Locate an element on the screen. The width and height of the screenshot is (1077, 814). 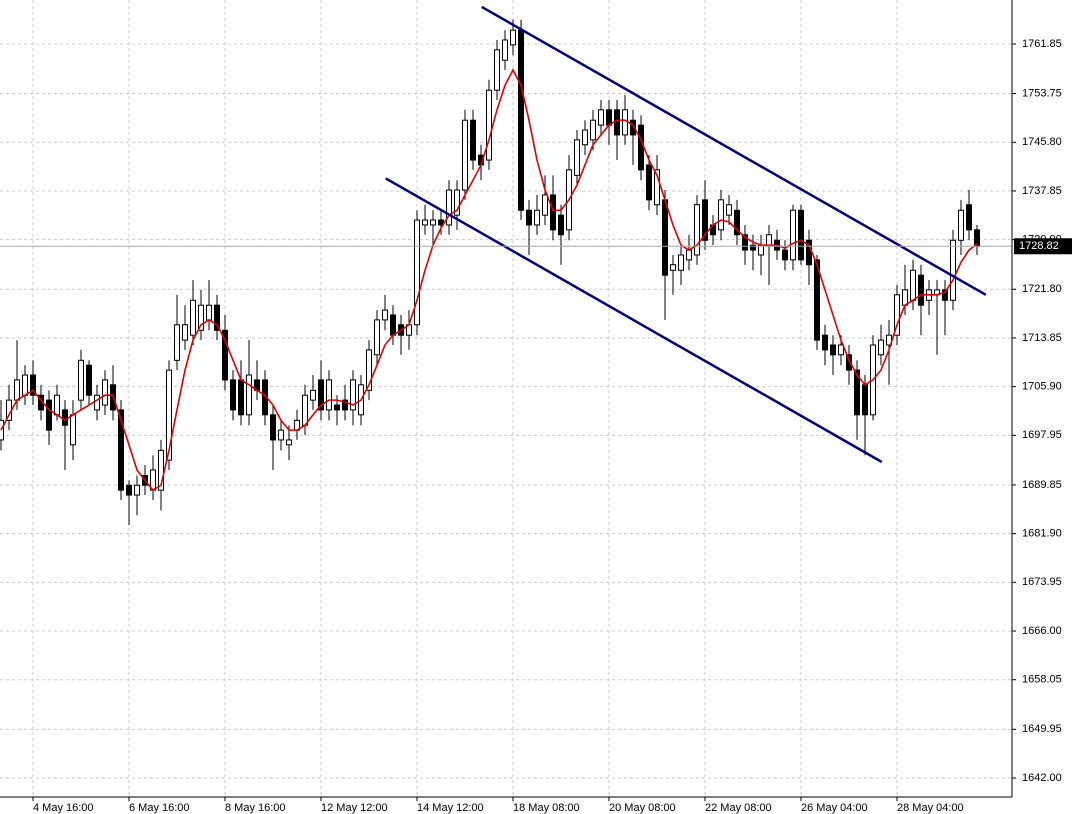
y-tick-label: 1753.75 is located at coordinates (1042, 93).